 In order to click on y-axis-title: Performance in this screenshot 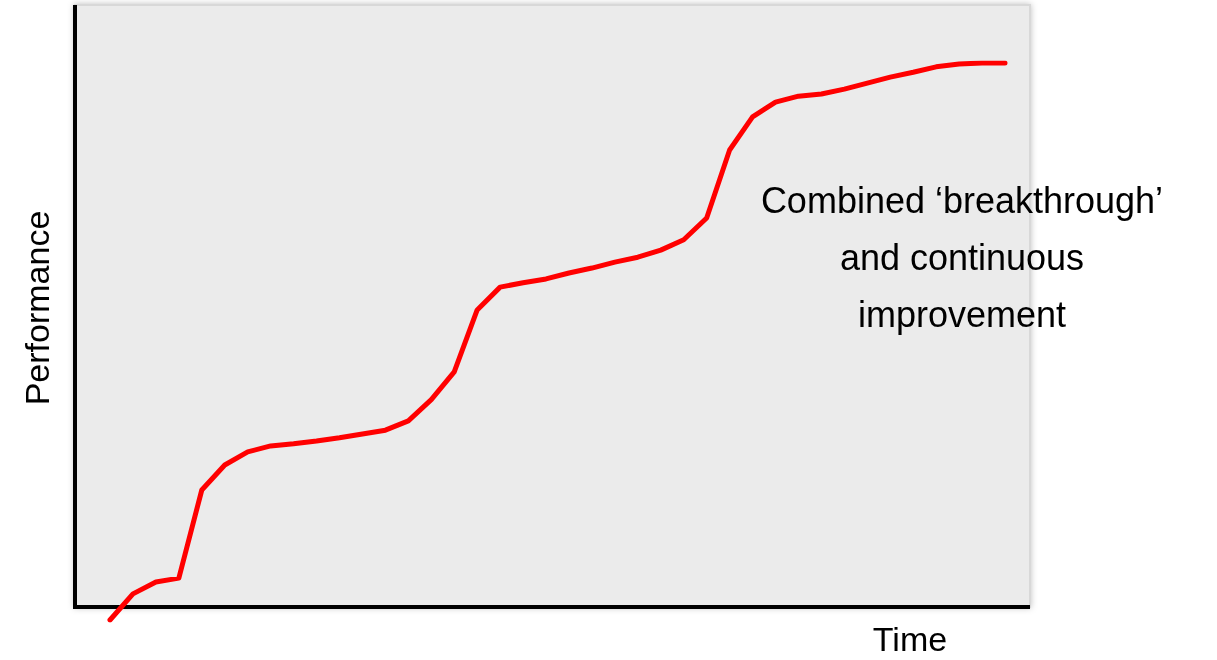, I will do `click(37, 308)`.